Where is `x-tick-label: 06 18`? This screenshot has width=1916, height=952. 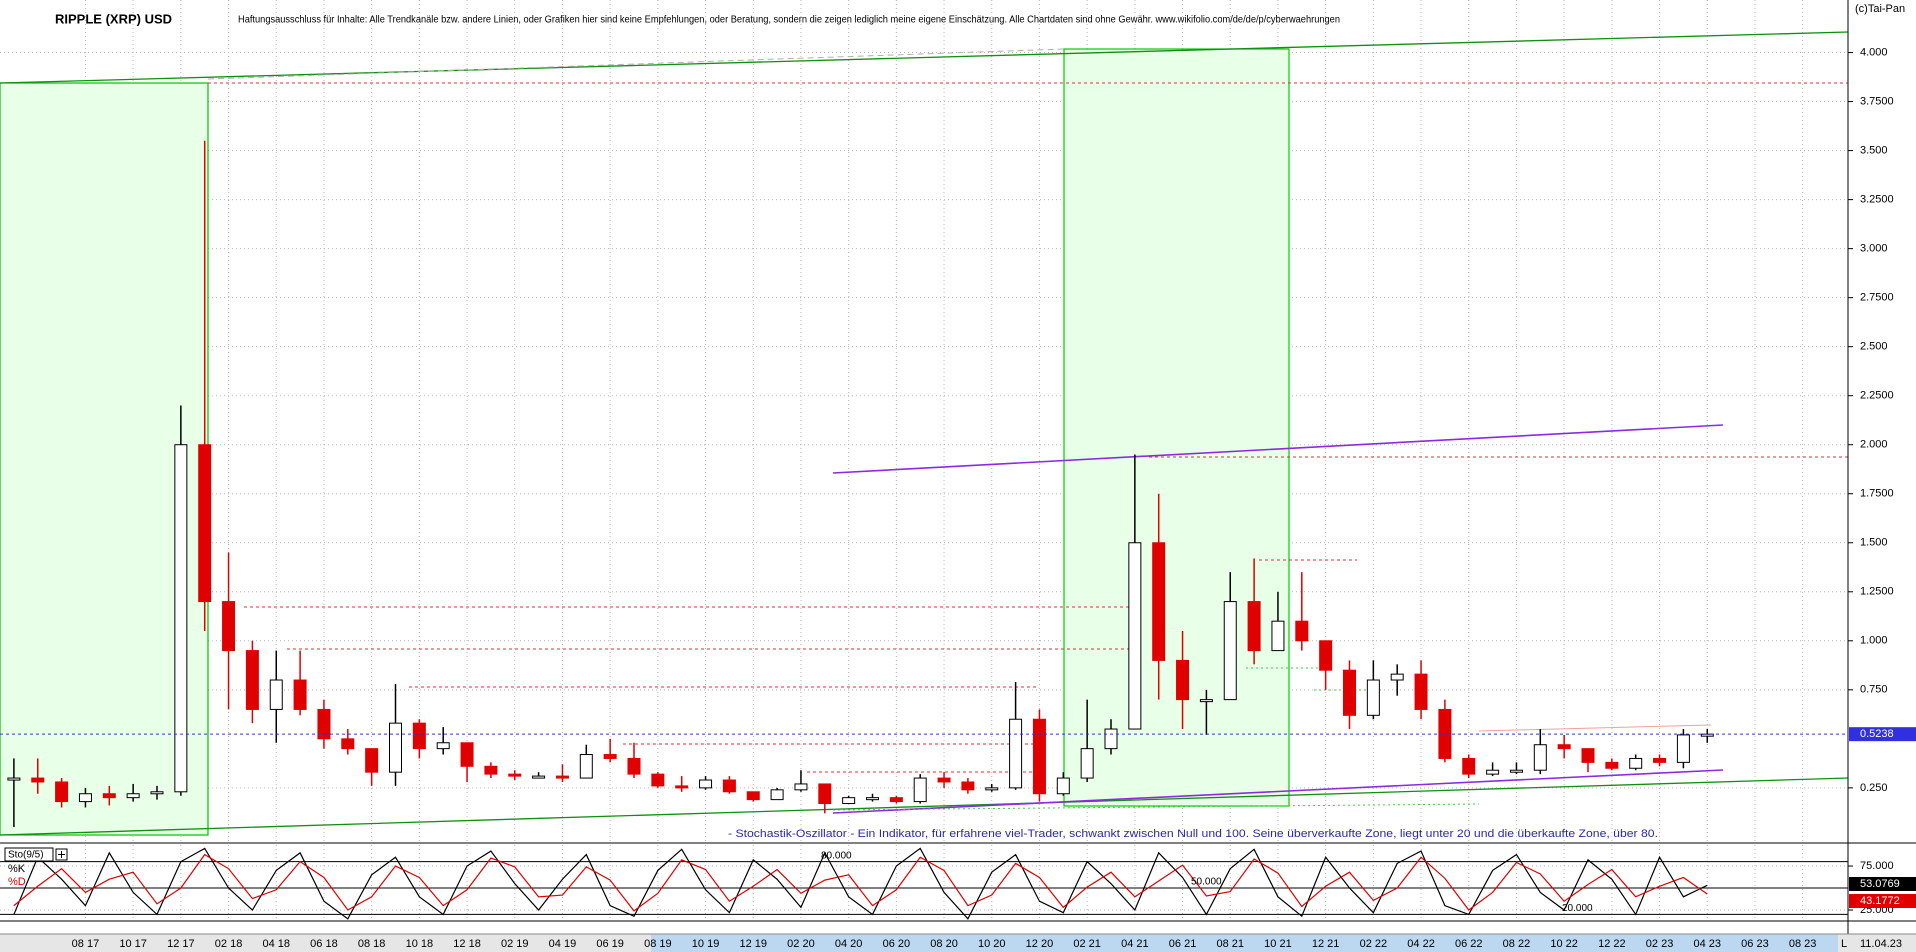 x-tick-label: 06 18 is located at coordinates (324, 944).